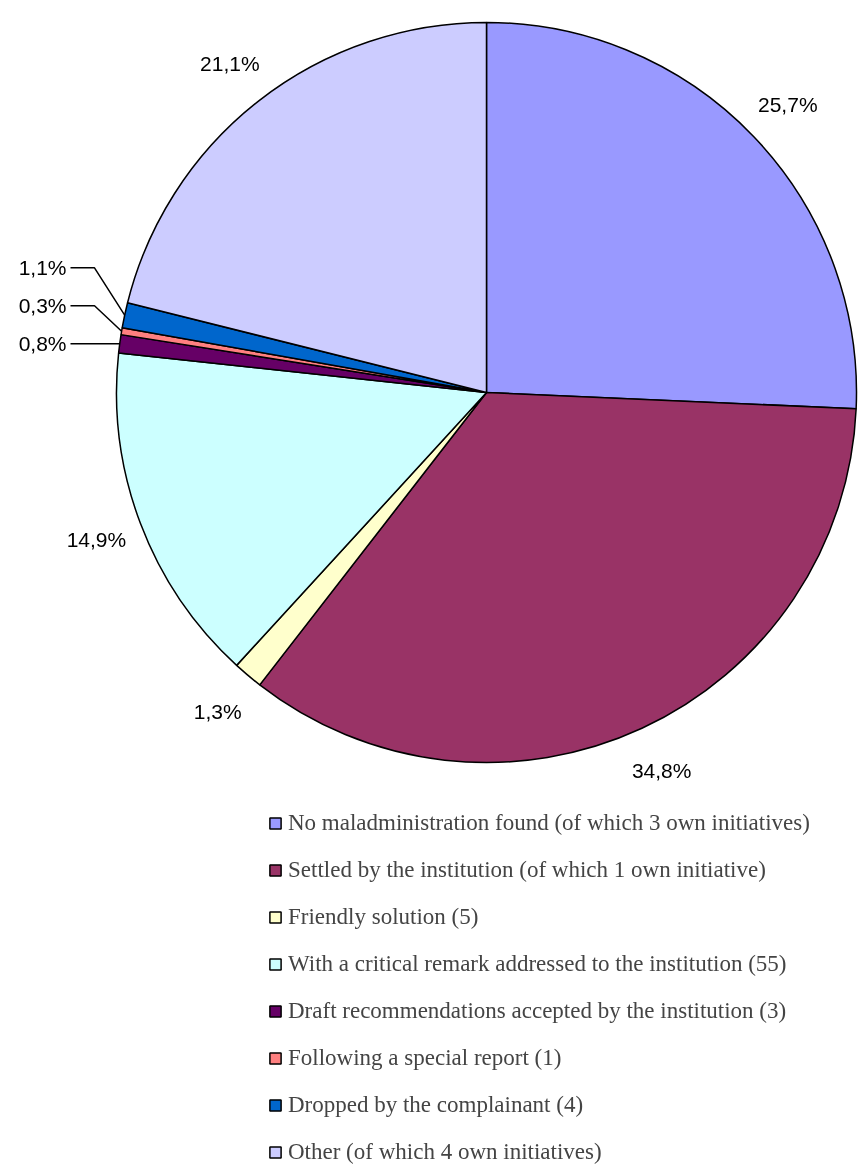  What do you see at coordinates (537, 964) in the screenshot?
I see `legend-label: With a critical remark addressed to the institution (55)` at bounding box center [537, 964].